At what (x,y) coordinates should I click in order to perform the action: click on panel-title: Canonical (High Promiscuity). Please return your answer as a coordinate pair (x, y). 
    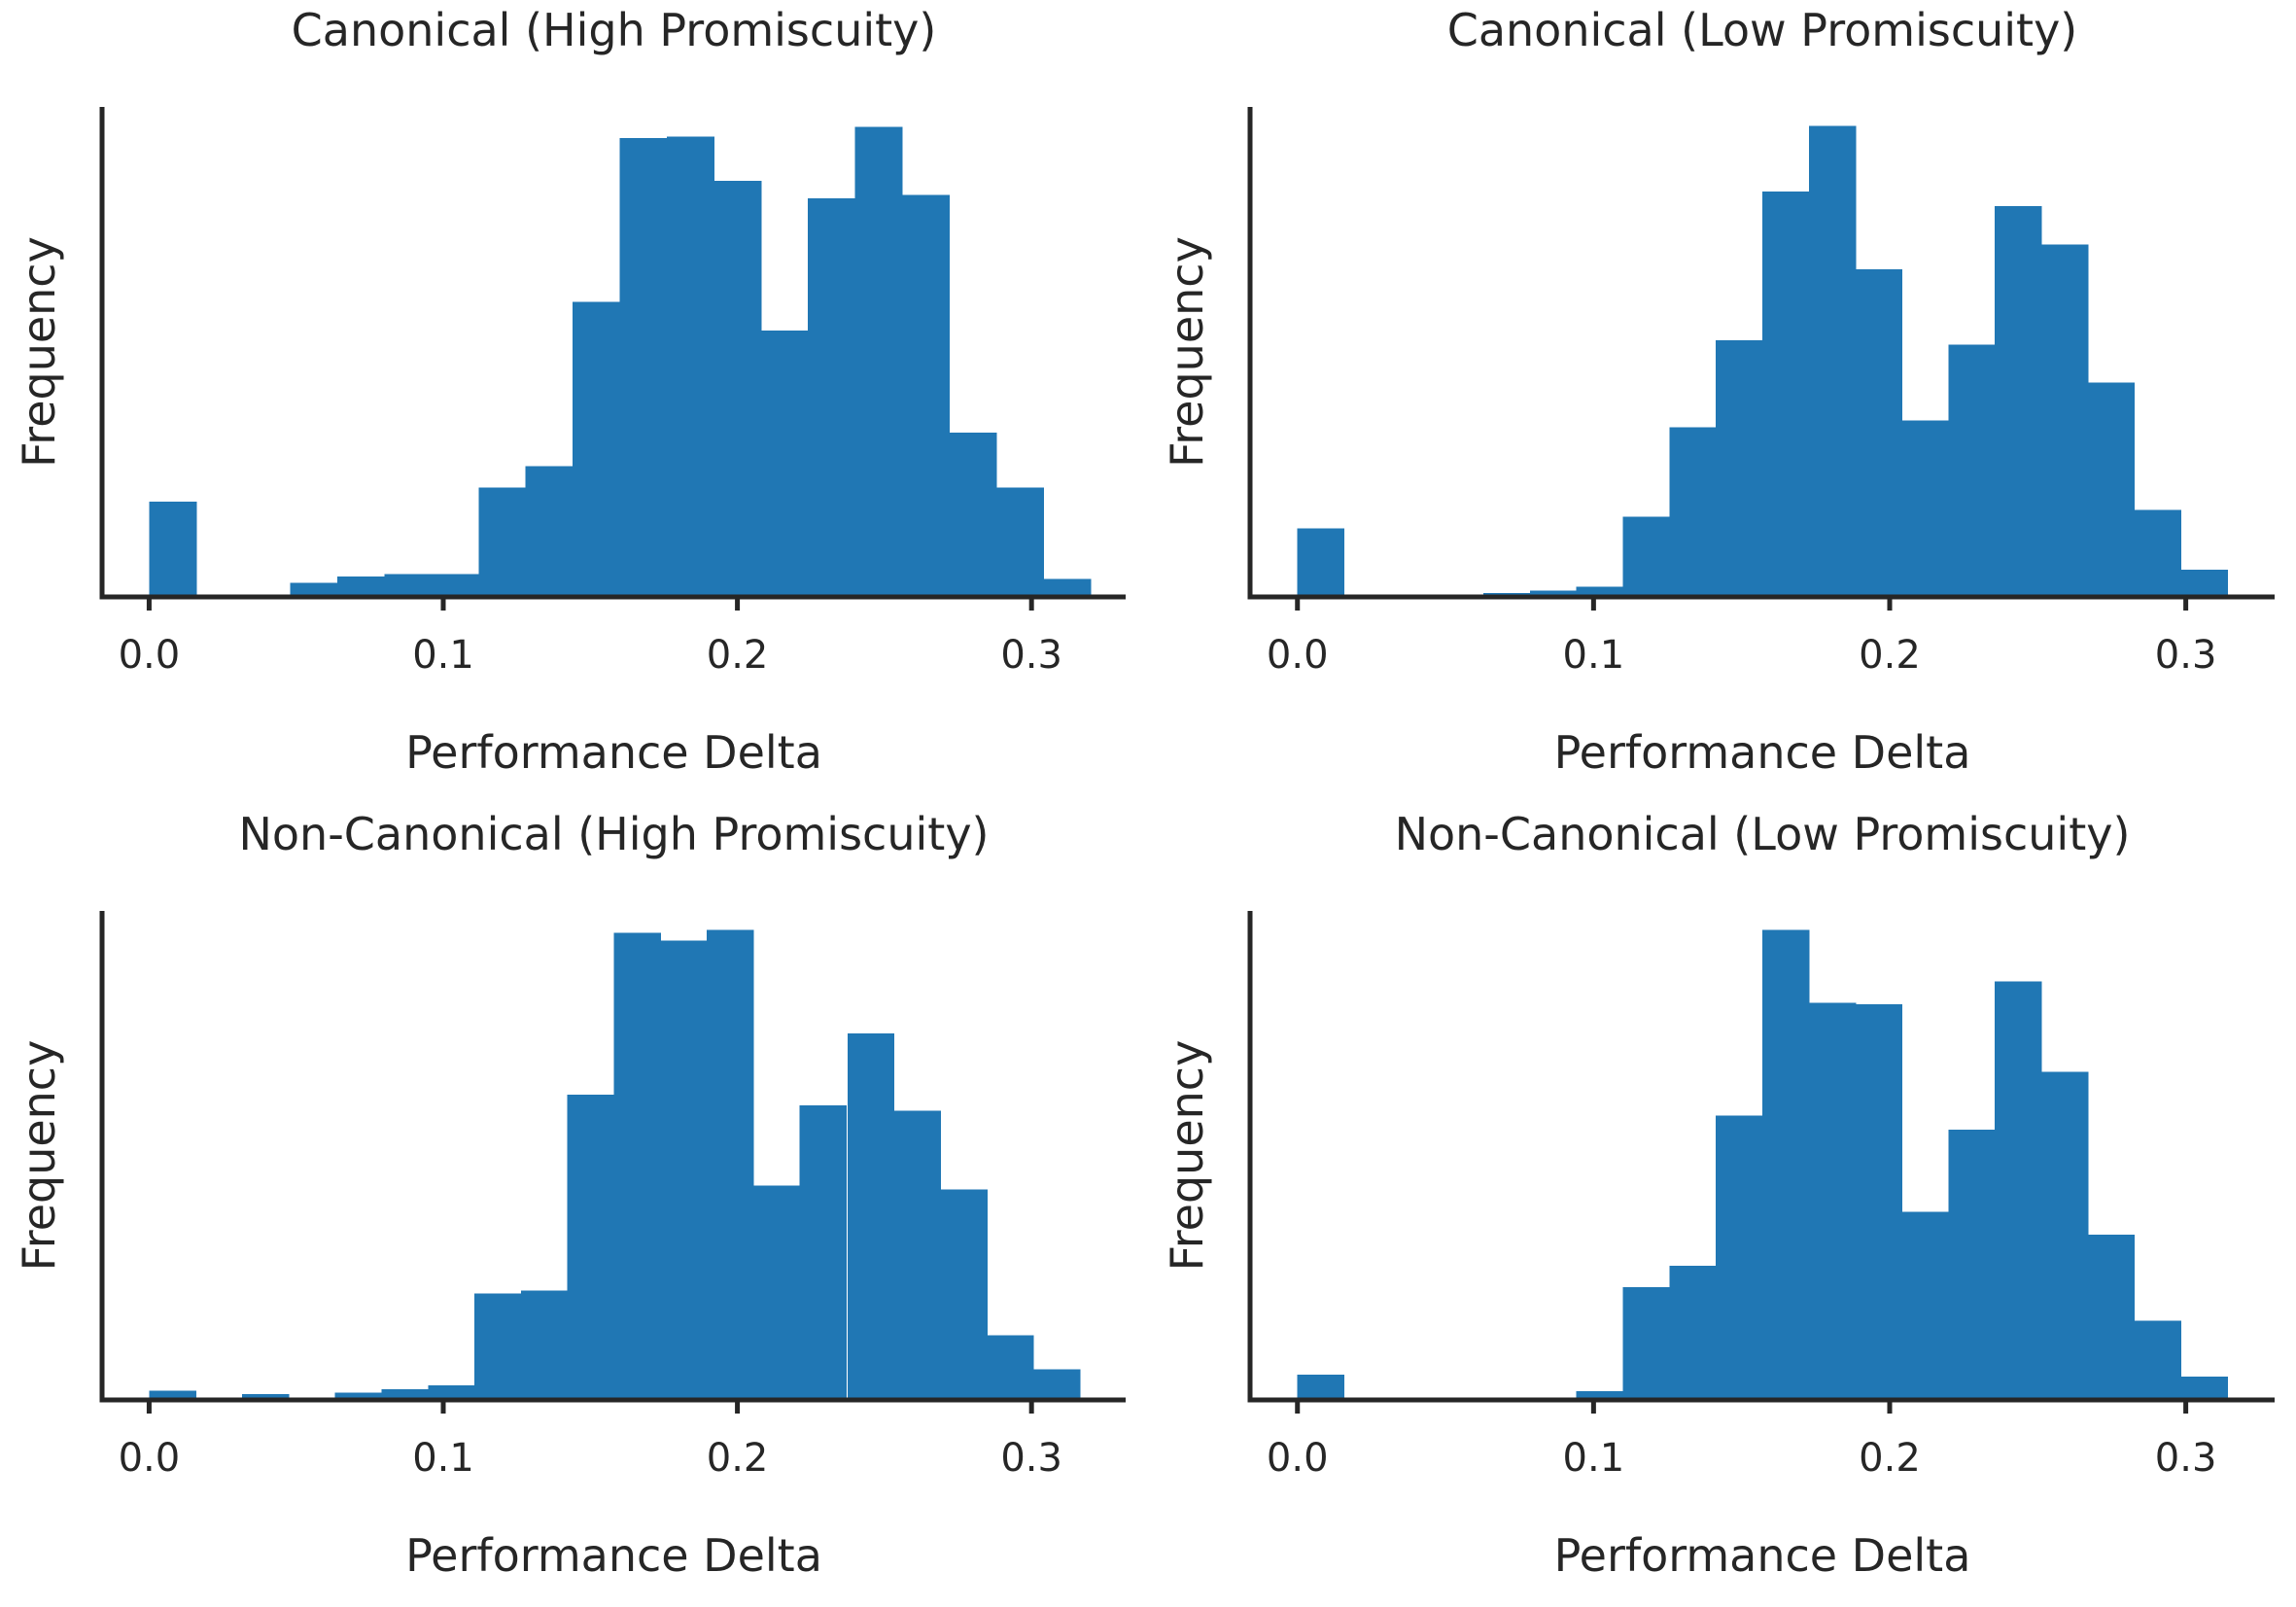
    Looking at the image, I should click on (614, 30).